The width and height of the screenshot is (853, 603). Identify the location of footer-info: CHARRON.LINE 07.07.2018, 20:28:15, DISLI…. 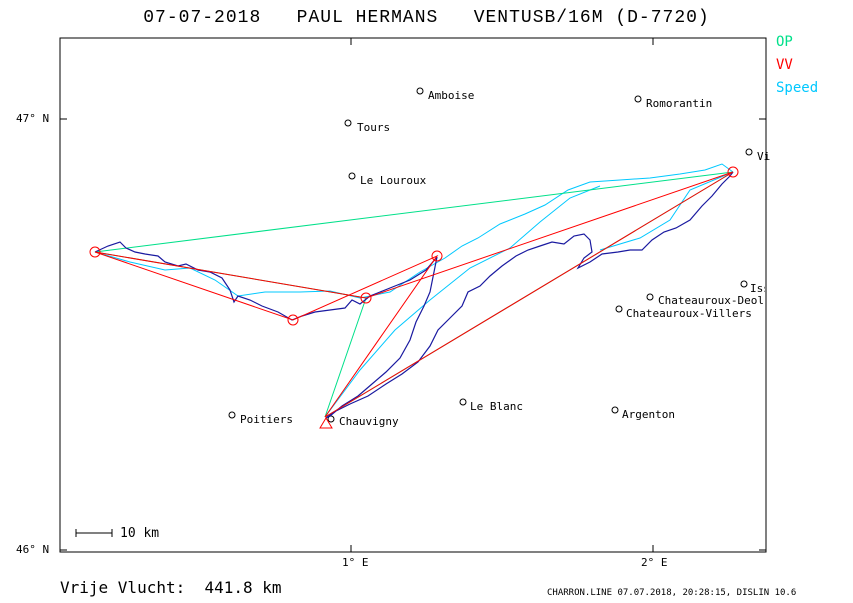
(672, 593).